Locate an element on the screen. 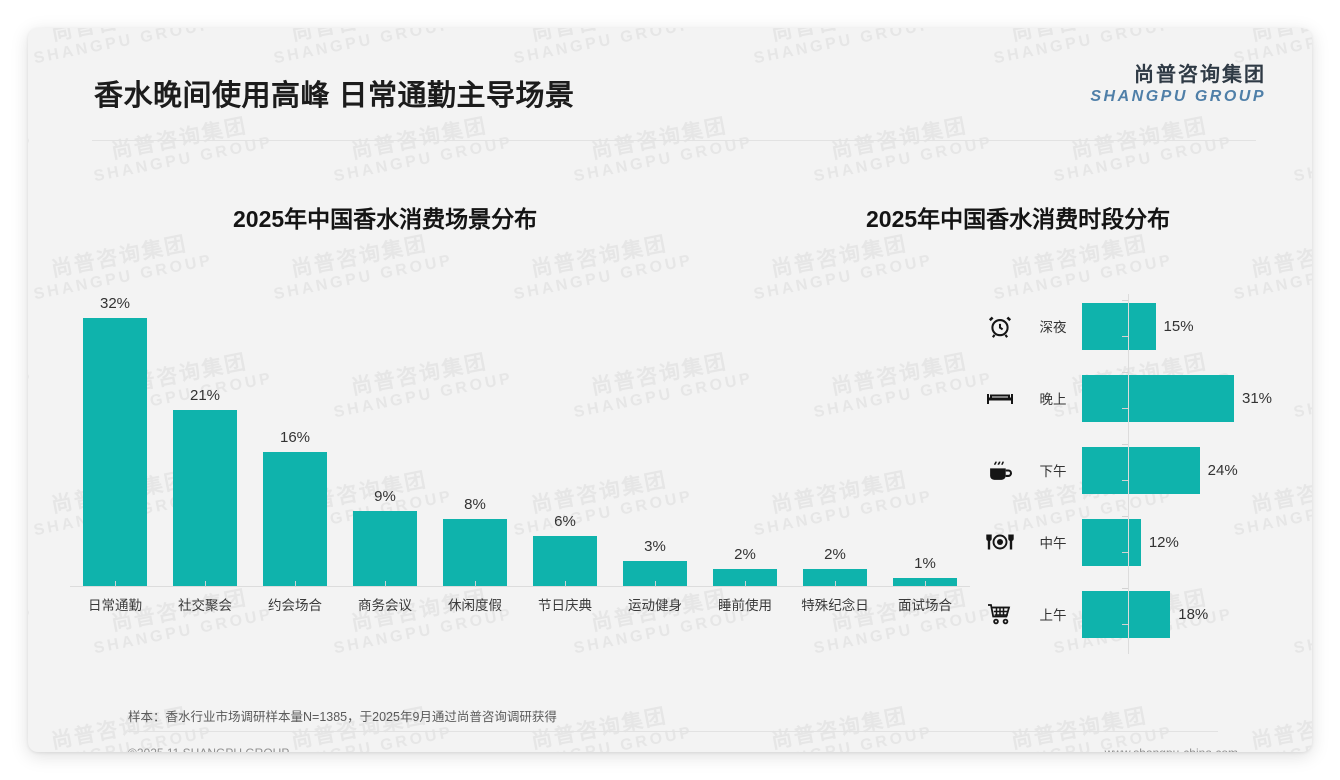 The width and height of the screenshot is (1340, 780). brand-logo: 尚普咨询集团 SHANGPU GROUP is located at coordinates (1178, 85).